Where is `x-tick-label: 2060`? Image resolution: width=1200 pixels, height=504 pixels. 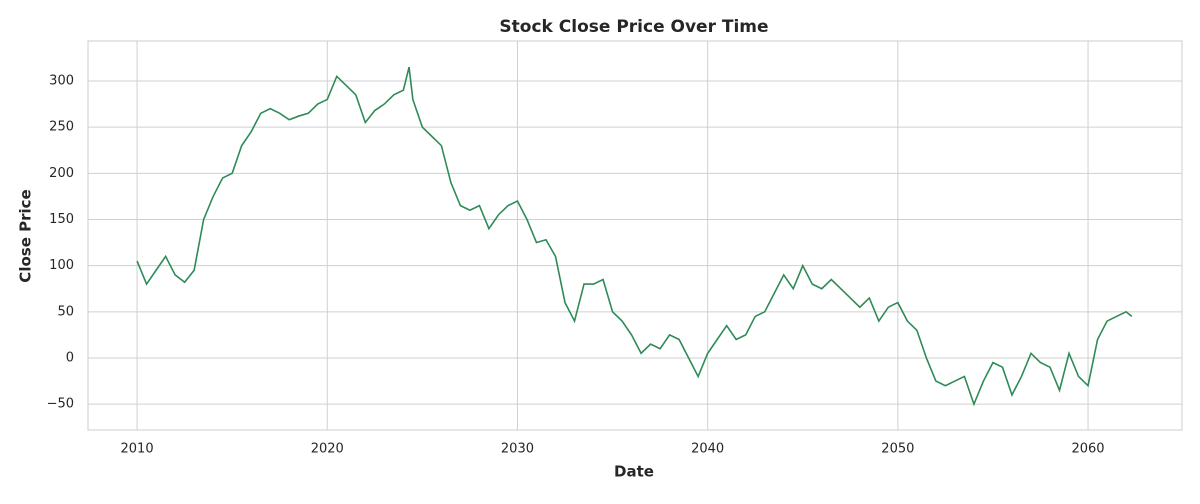 x-tick-label: 2060 is located at coordinates (1087, 449).